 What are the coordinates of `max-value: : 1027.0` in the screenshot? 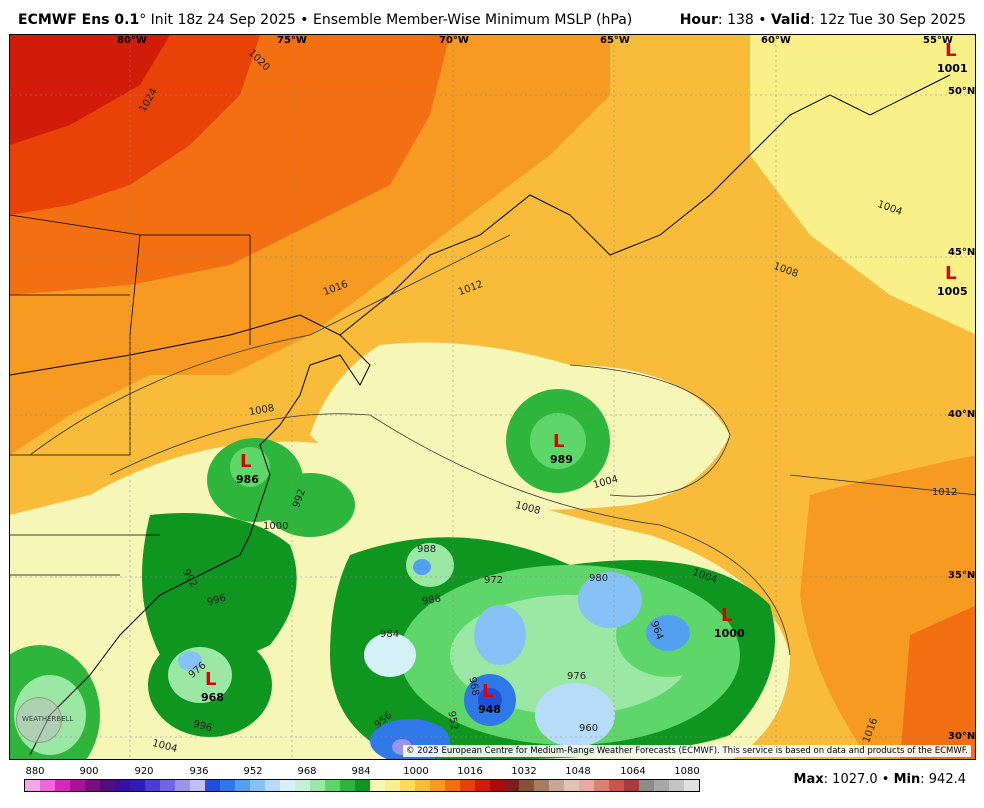 It's located at (850, 779).